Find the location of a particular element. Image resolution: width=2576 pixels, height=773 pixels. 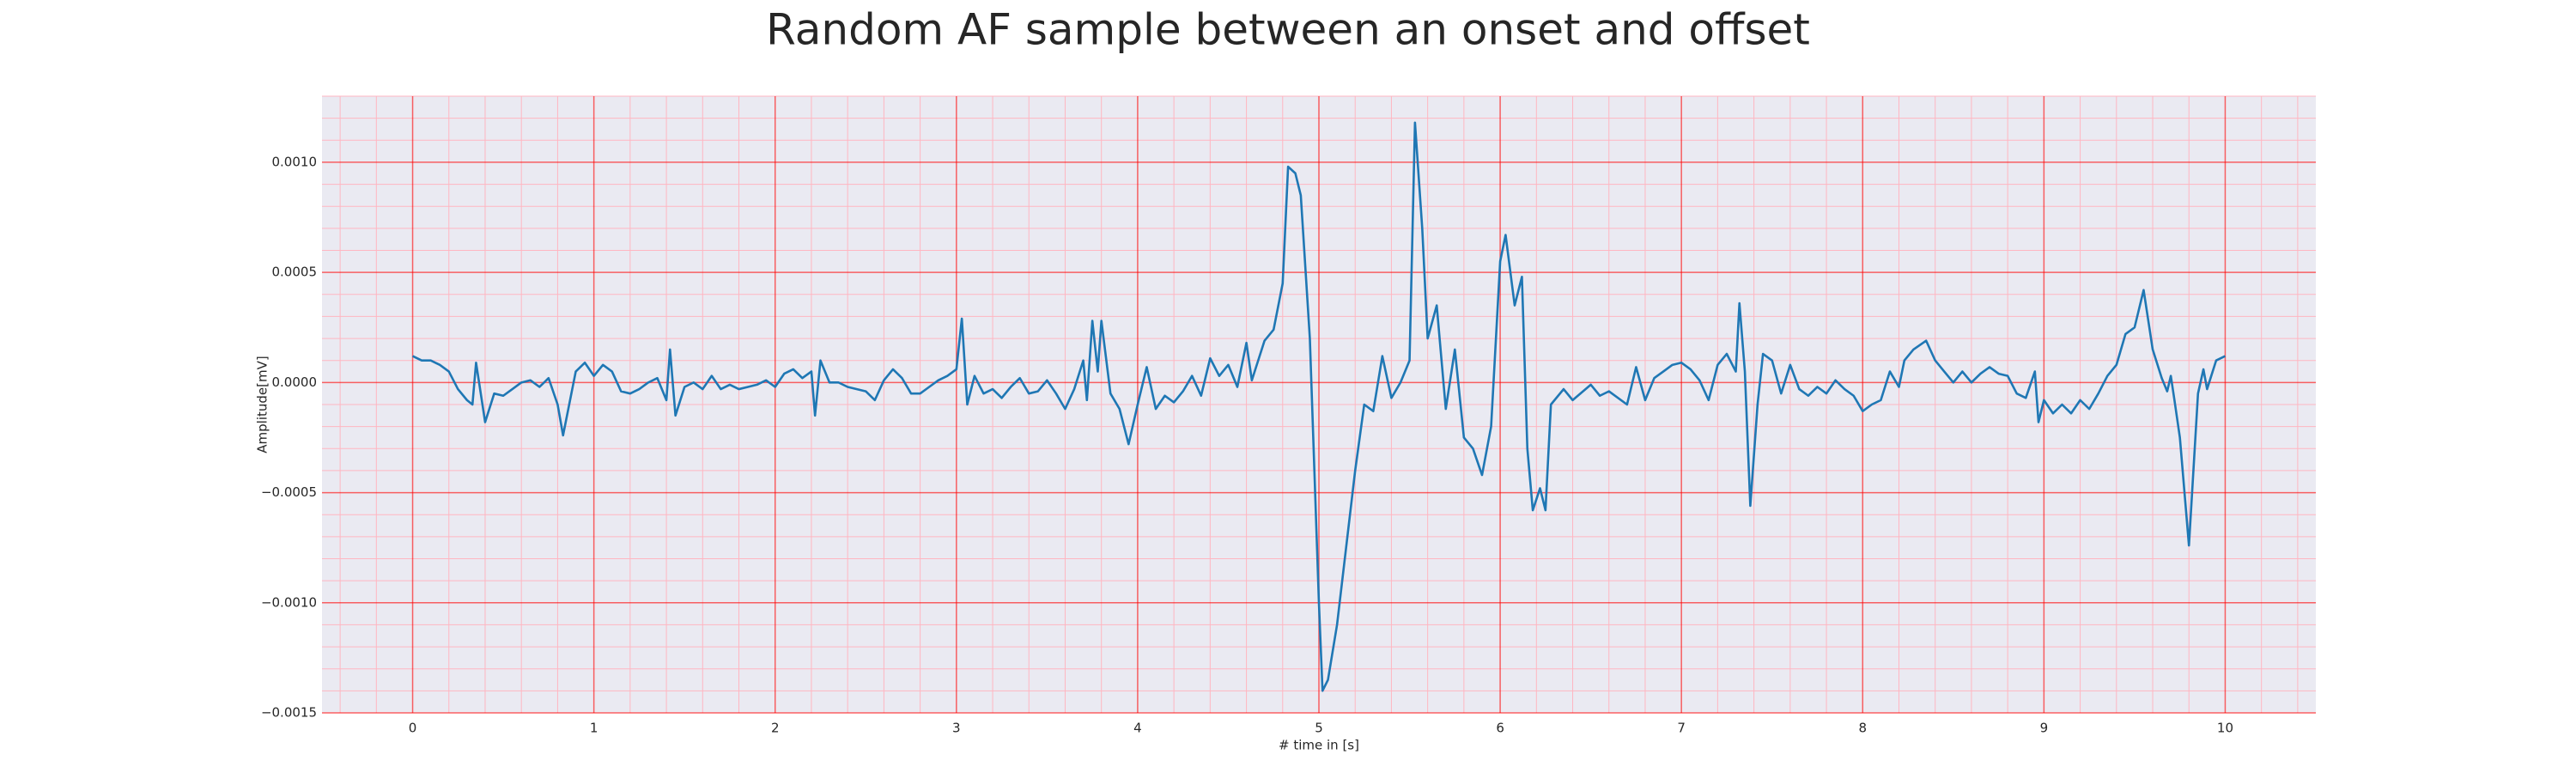

x-tick-label: 6 is located at coordinates (1500, 728).